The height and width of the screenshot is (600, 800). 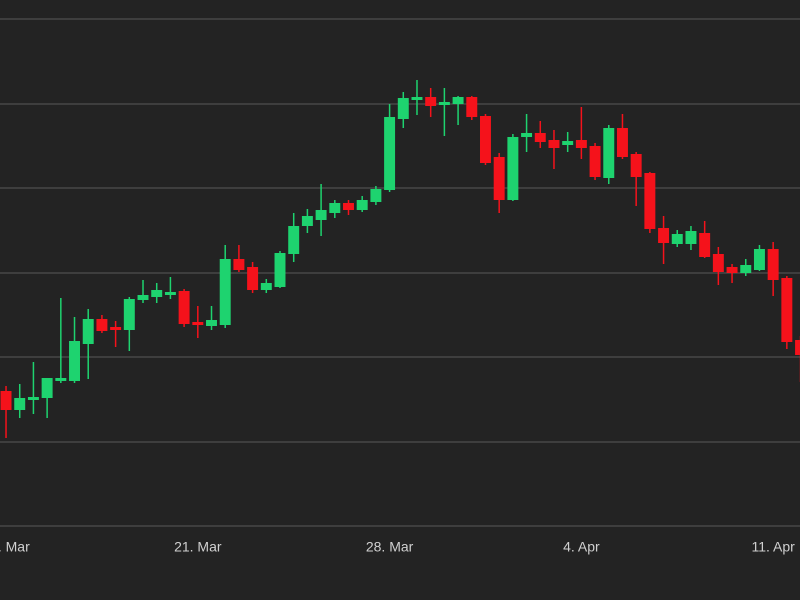 I want to click on x-tick-label: 11. Apr, so click(x=773, y=547).